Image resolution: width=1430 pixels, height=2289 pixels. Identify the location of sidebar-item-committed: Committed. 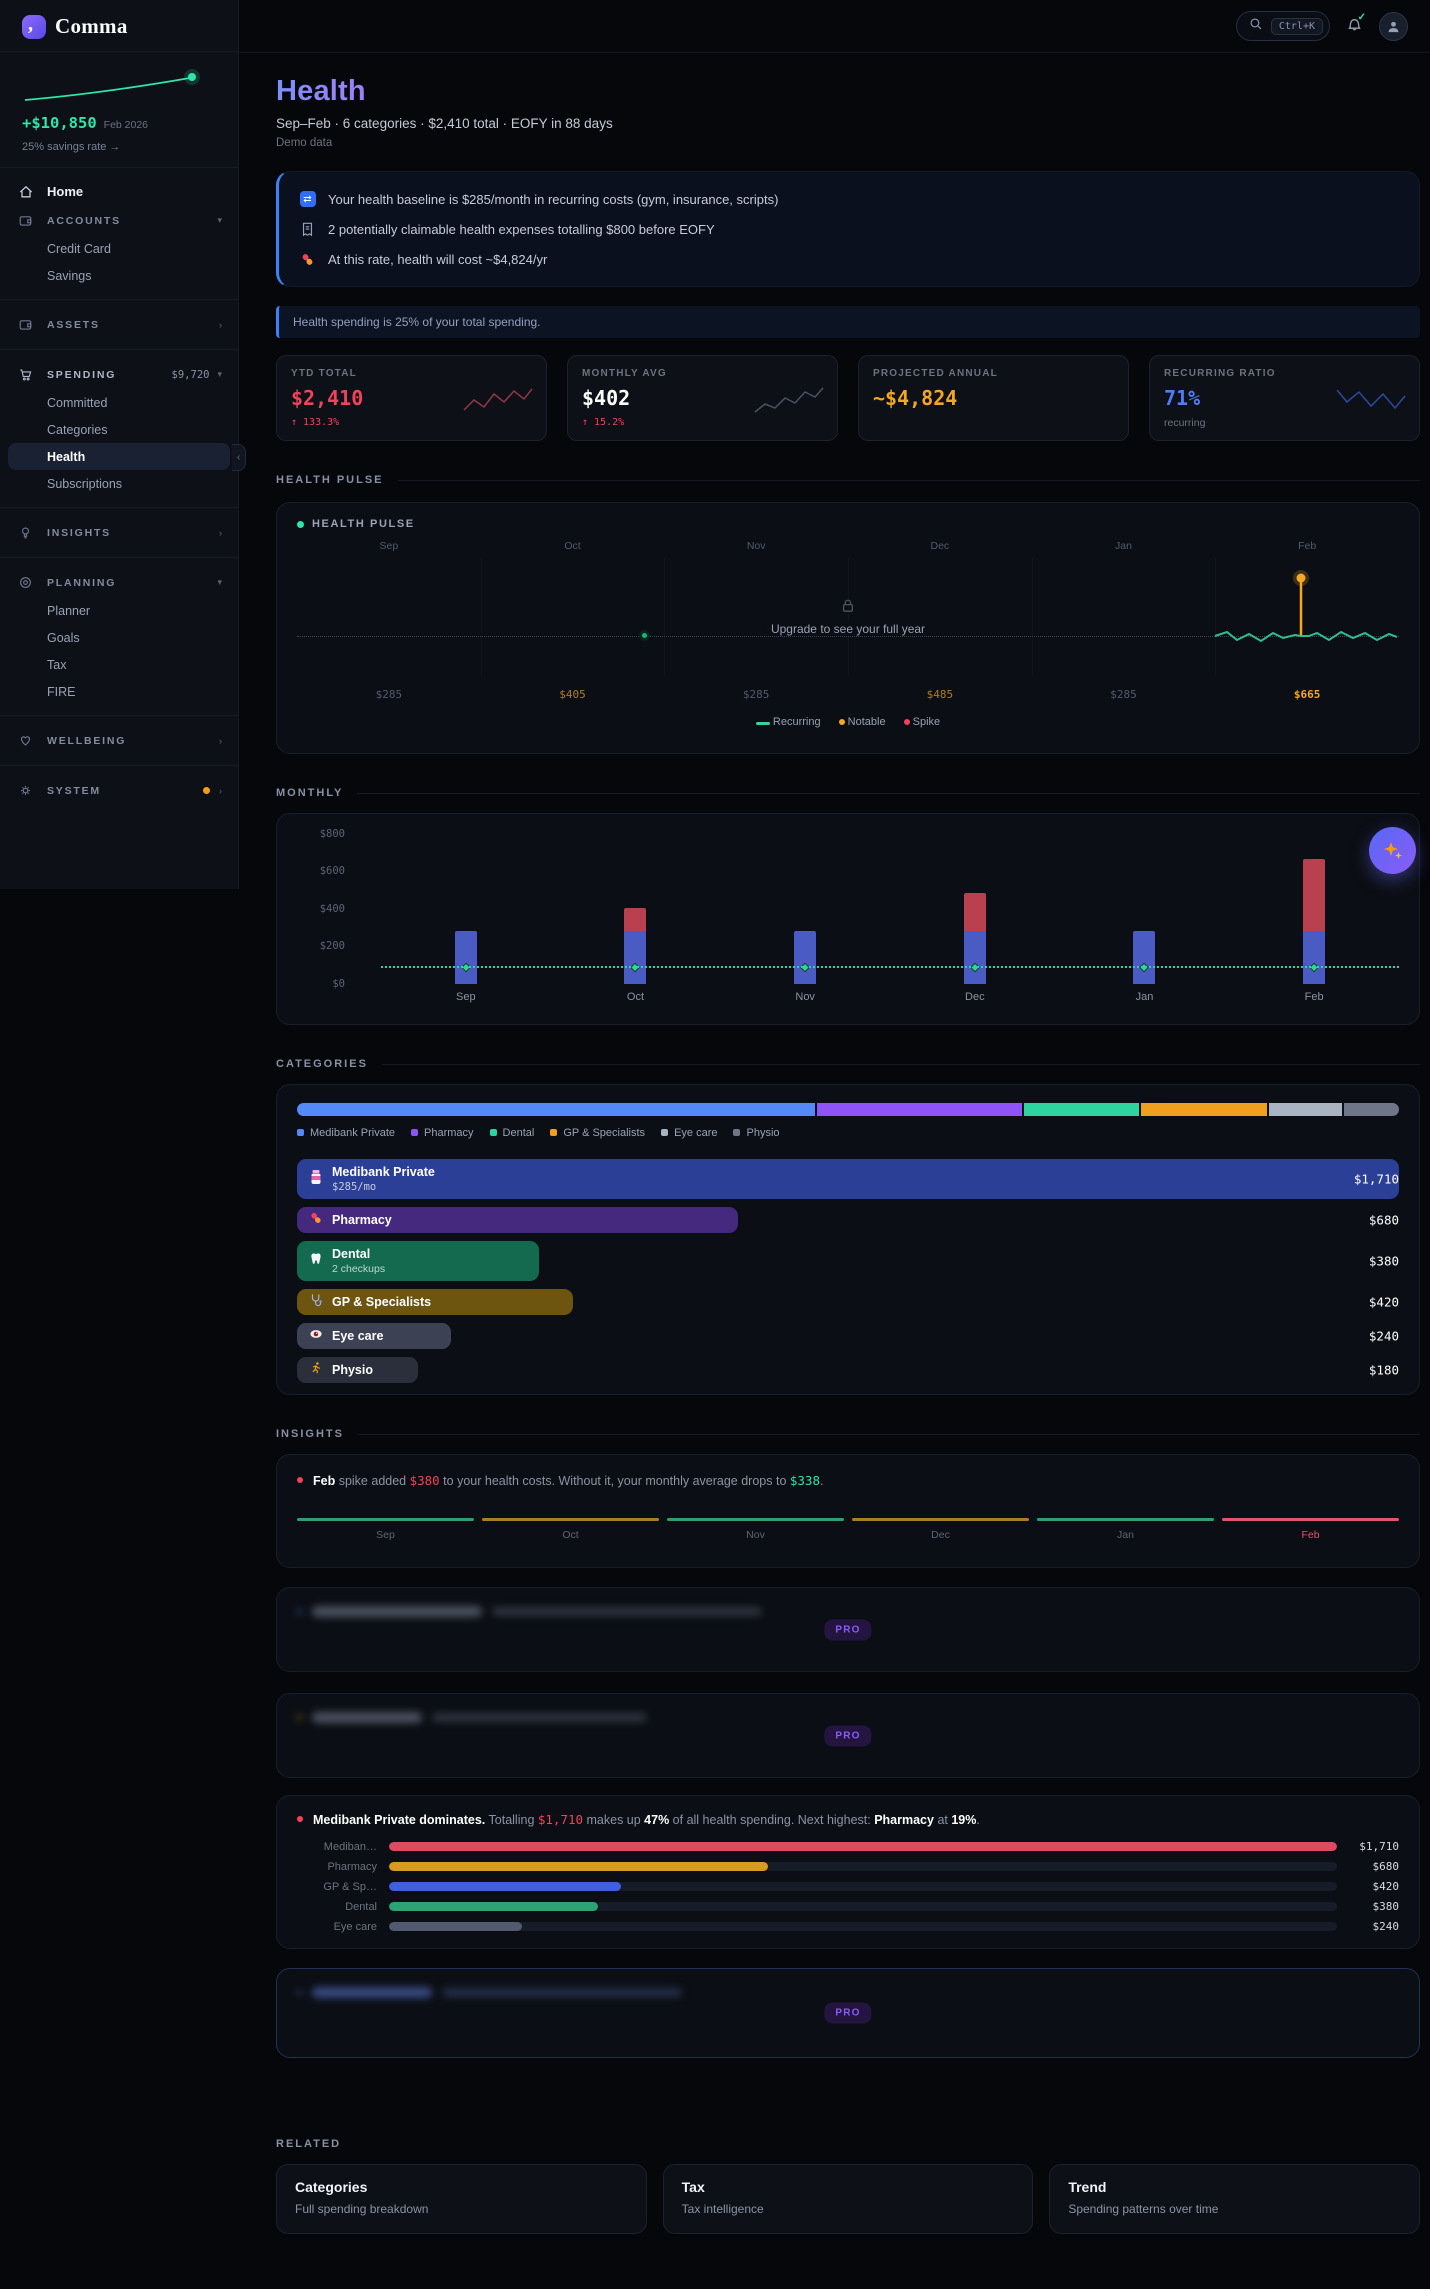
(77, 402).